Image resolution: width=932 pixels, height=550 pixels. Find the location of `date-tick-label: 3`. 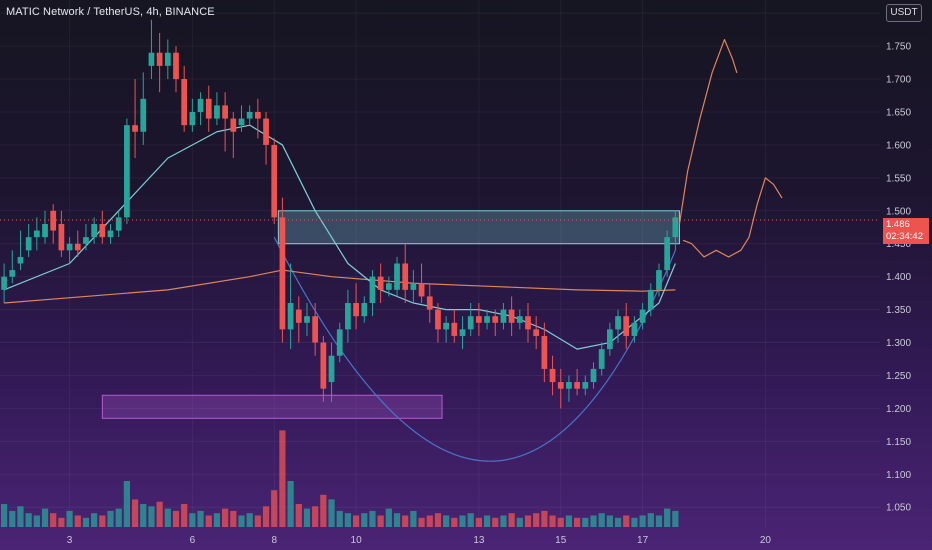

date-tick-label: 3 is located at coordinates (70, 540).